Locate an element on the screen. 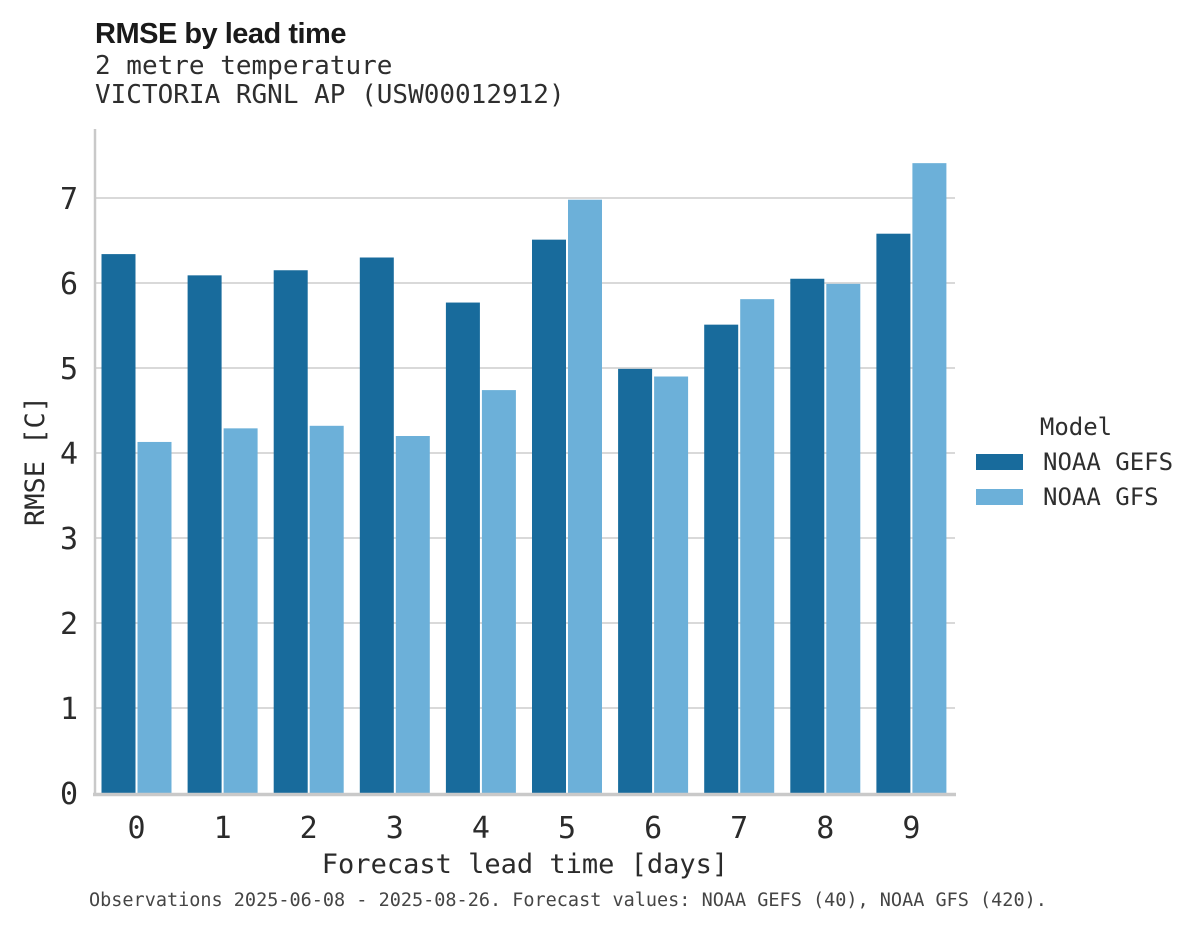  x-tick-label-5: 5 is located at coordinates (567, 828).